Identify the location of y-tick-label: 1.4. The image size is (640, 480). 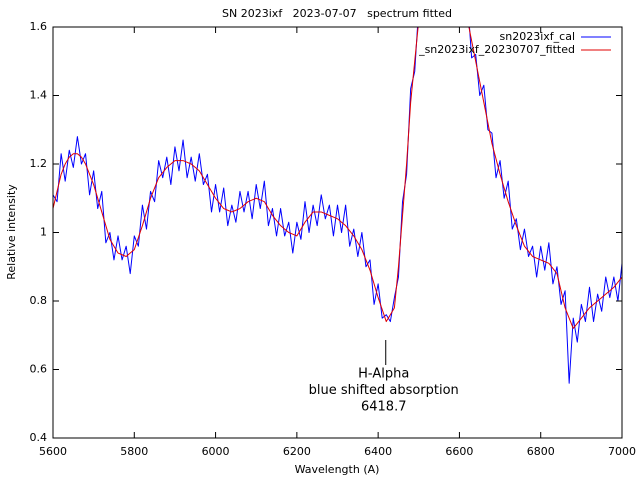
(39, 95).